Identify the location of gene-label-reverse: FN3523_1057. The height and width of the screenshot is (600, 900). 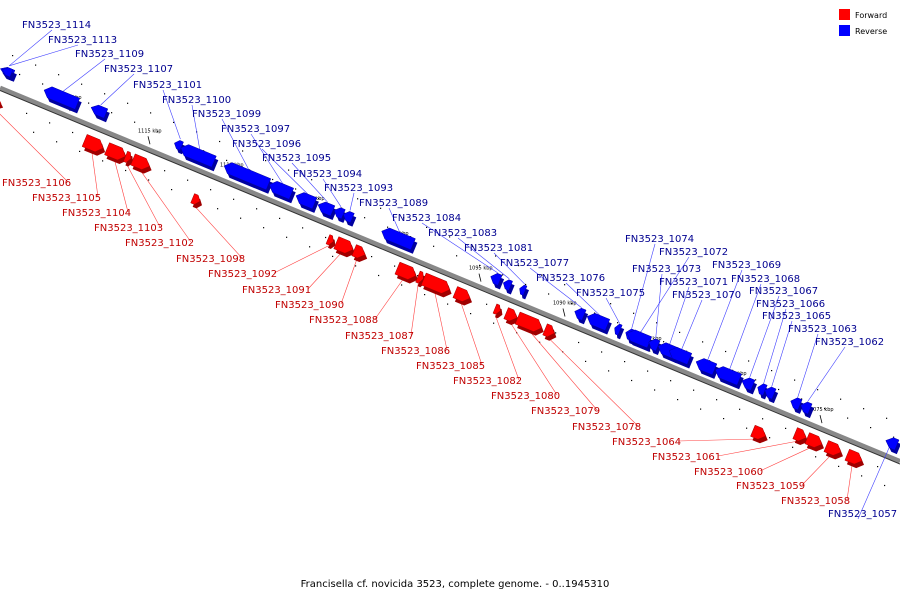
(862, 514).